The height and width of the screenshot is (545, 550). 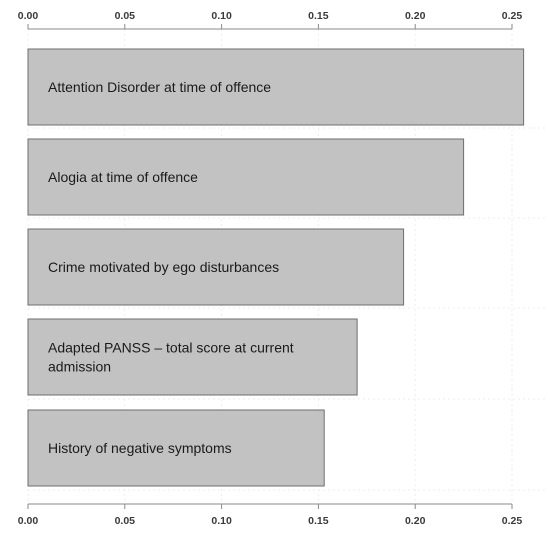 What do you see at coordinates (28, 521) in the screenshot?
I see `x-tick-label-bottom: 0.00` at bounding box center [28, 521].